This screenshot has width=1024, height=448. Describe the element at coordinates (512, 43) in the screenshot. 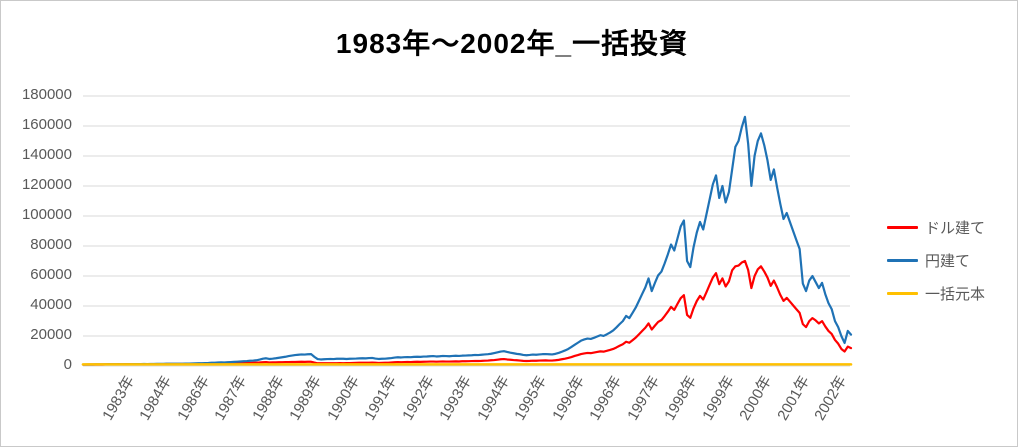

I see `chart-title: 1983年～2002年_一括投資` at that location.